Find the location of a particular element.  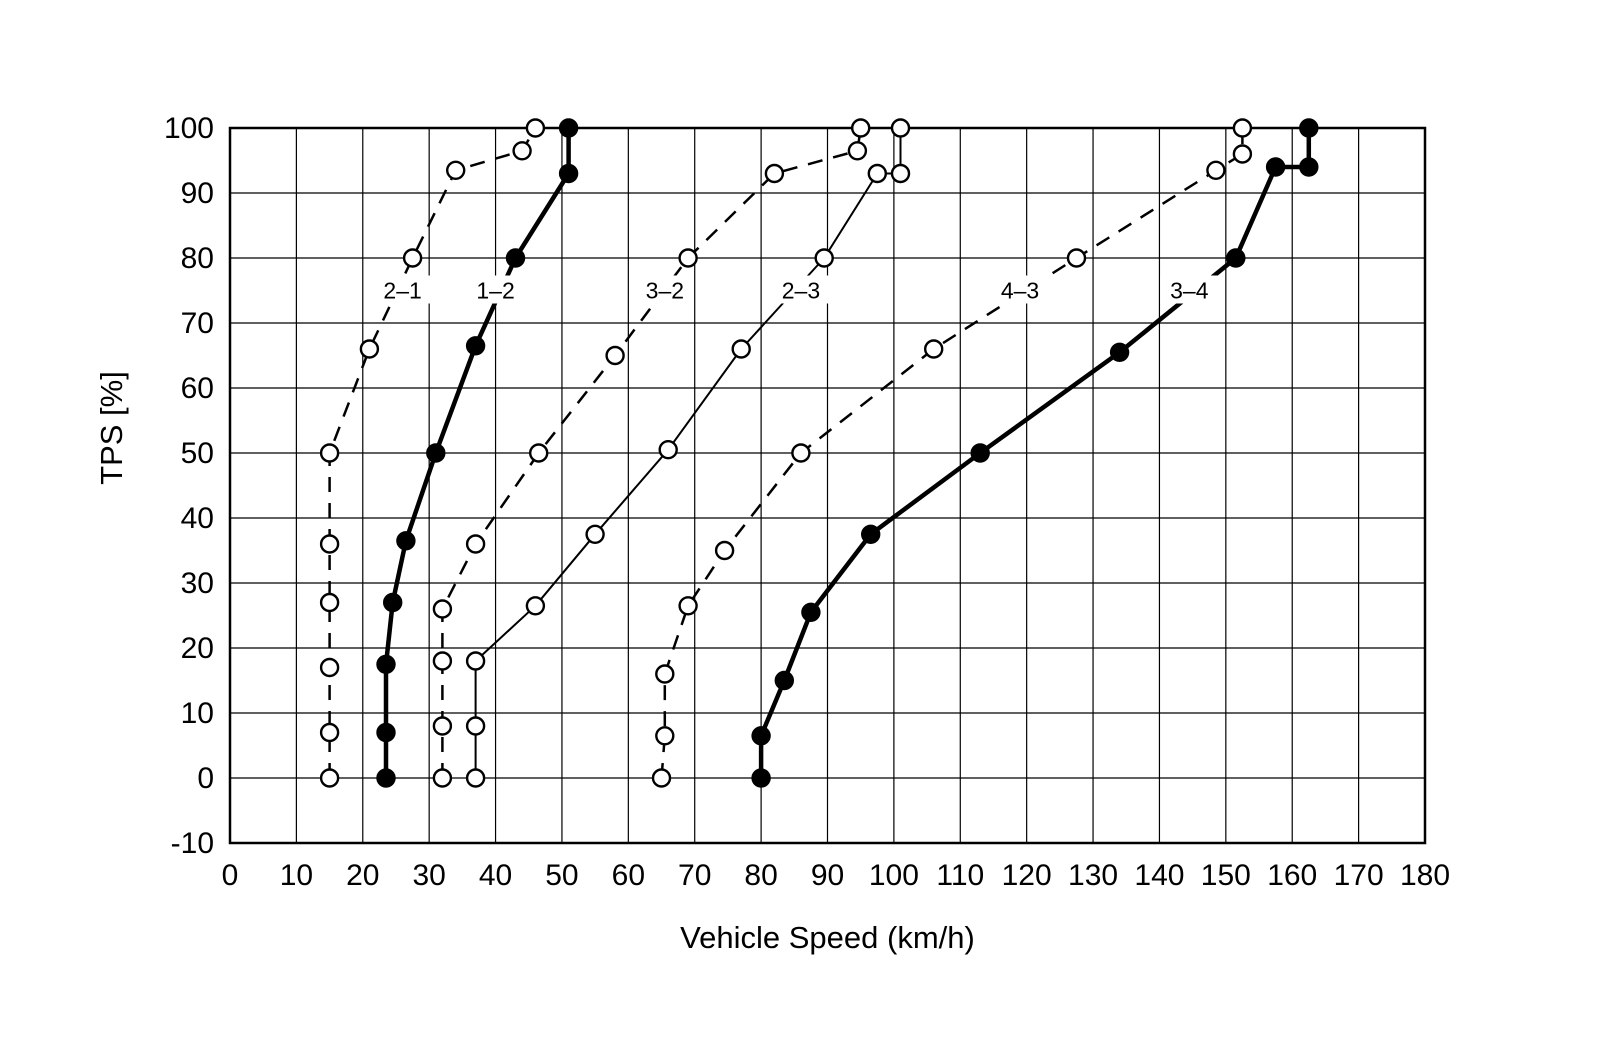

curve-label: 3–4 is located at coordinates (1189, 291).